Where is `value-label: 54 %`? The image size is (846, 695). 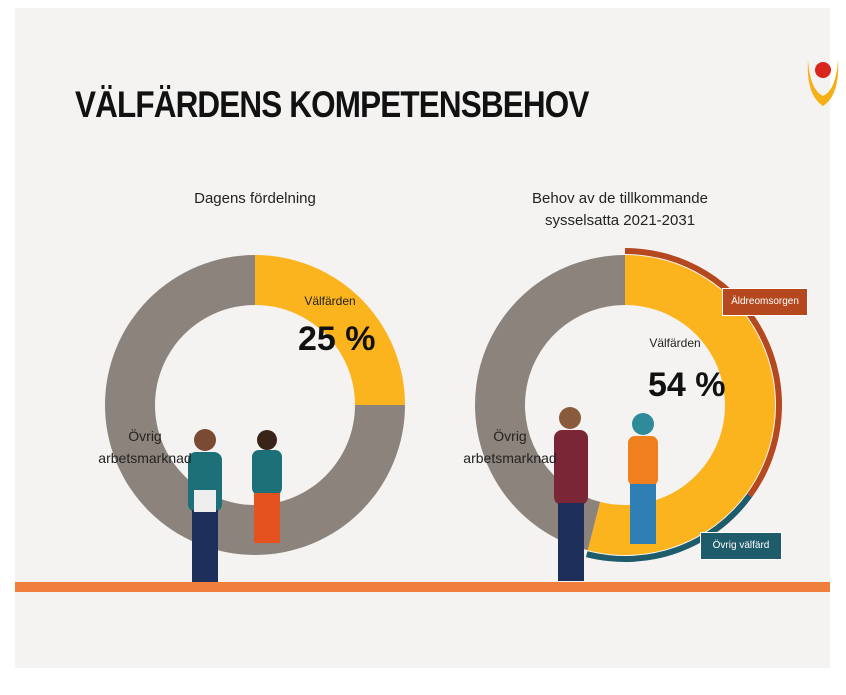
value-label: 54 % is located at coordinates (687, 385).